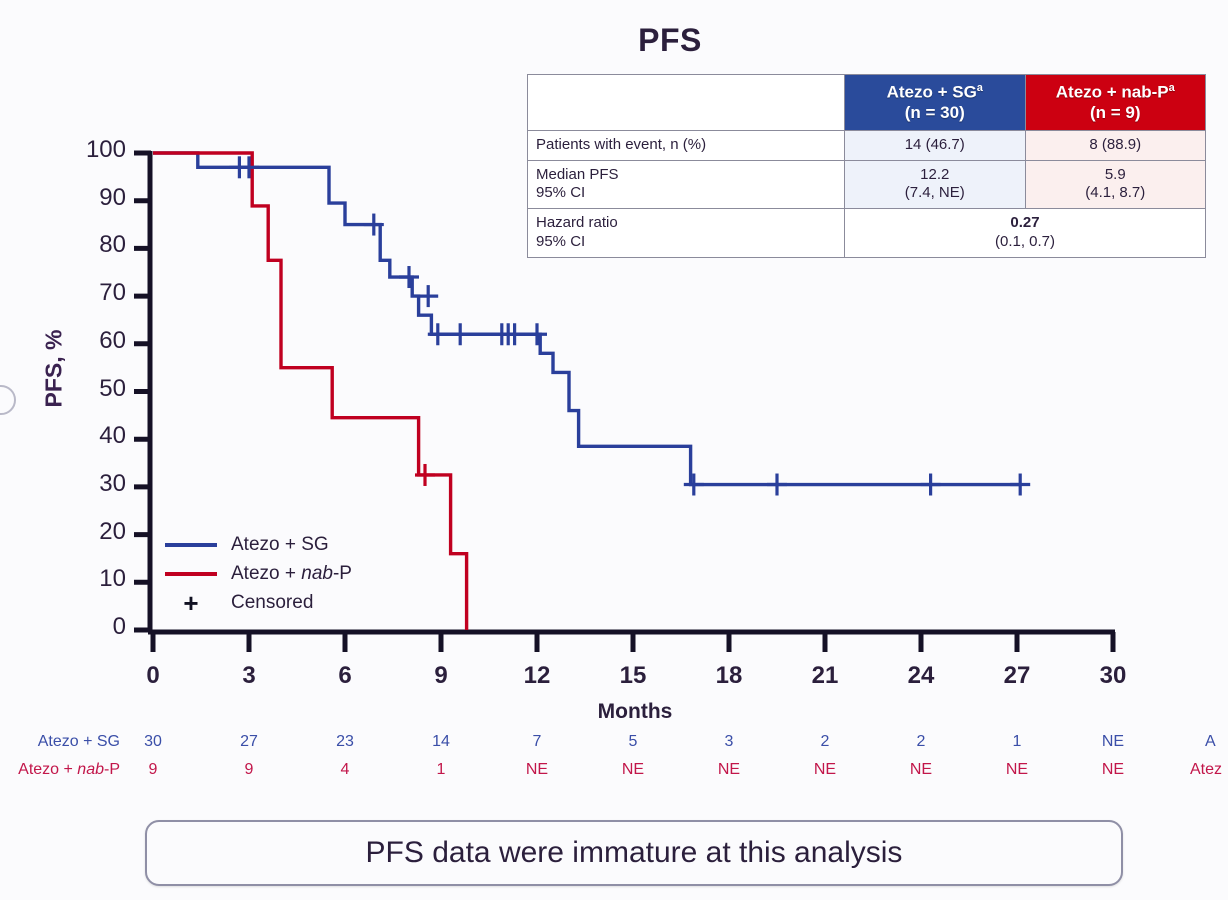 This screenshot has width=1228, height=900. Describe the element at coordinates (191, 544) in the screenshot. I see `legend-line-icon-sg` at that location.